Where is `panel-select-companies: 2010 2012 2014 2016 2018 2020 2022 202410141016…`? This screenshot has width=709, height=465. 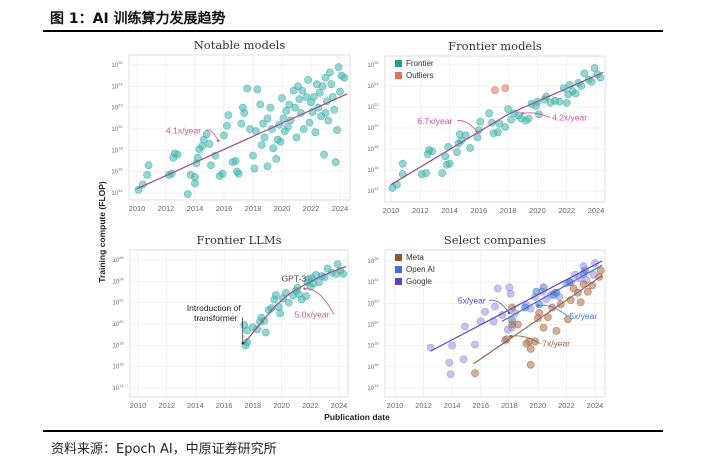
panel-select-companies: 2010 2012 2014 2016 2018 2020 2022 202410141016… is located at coordinates (486, 321).